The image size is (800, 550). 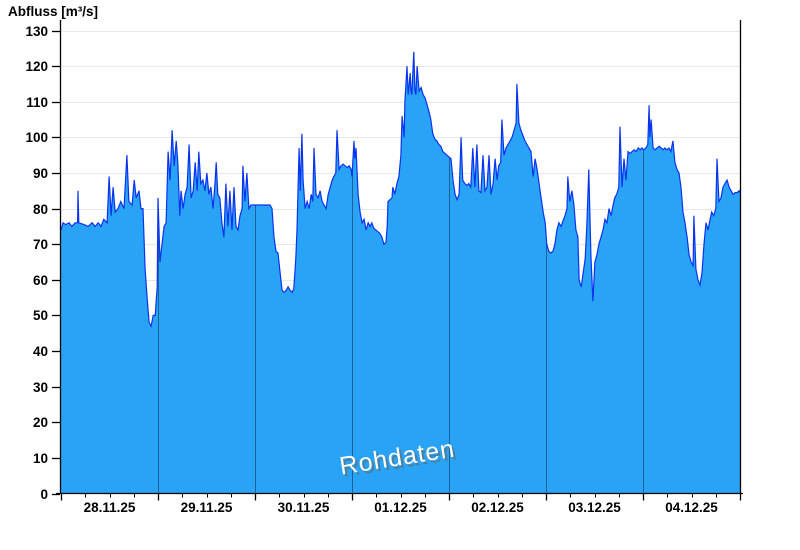 I want to click on y-tick-label: 100, so click(x=36, y=137).